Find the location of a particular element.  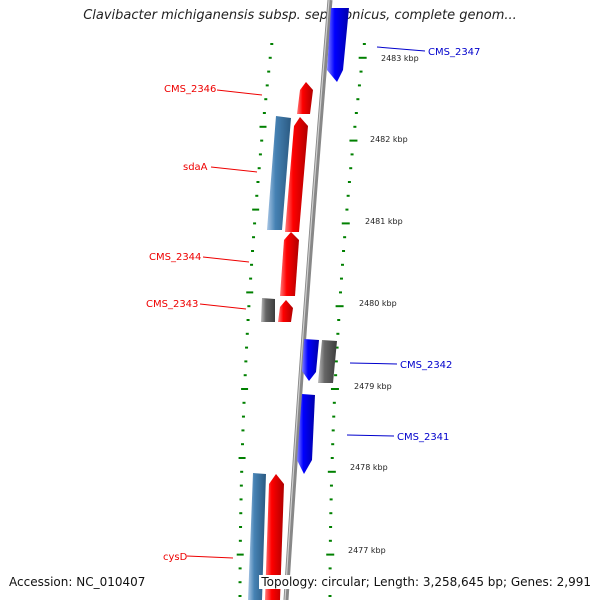

feature-sdaA-rna is located at coordinates (279, 173).